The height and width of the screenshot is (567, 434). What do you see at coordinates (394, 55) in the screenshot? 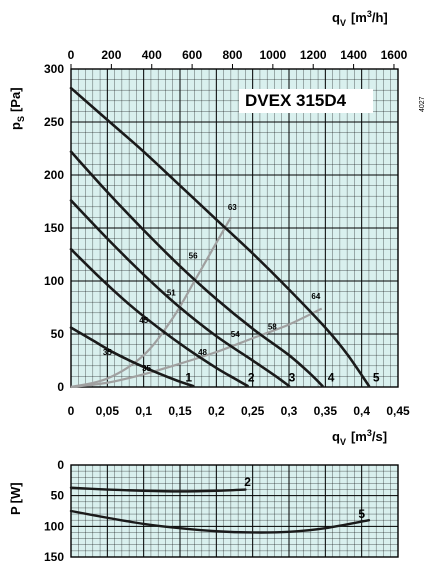
I see `top-tick-label: 1600` at bounding box center [394, 55].